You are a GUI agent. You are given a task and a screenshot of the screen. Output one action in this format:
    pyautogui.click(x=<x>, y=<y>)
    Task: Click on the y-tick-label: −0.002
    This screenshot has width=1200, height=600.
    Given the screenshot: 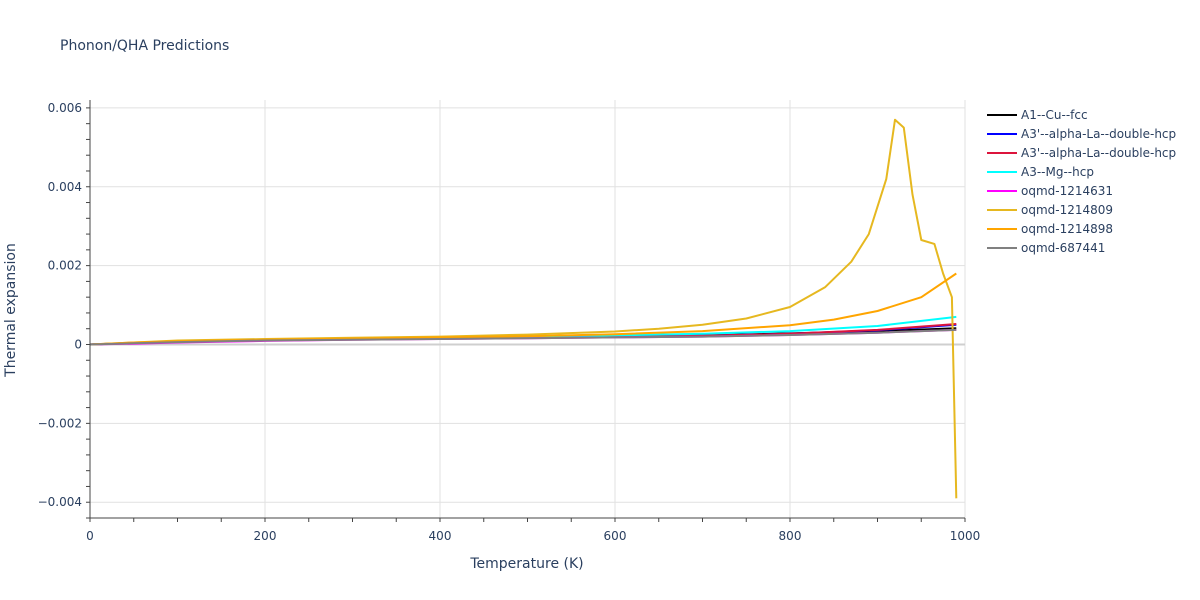 What is the action you would take?
    pyautogui.click(x=60, y=423)
    